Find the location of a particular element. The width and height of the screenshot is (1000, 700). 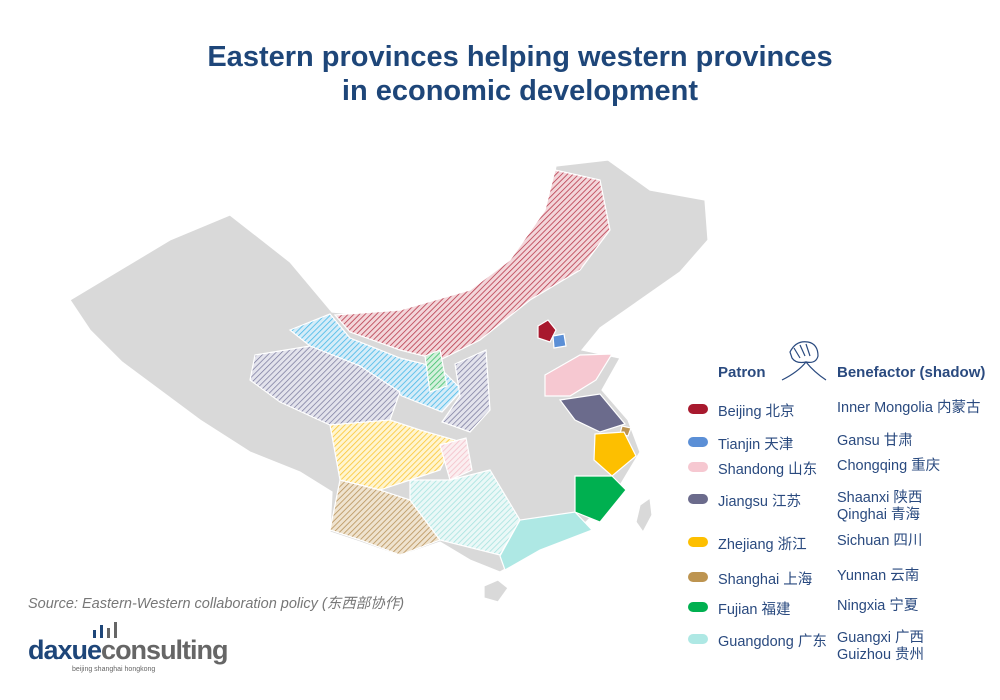

region-tianjin is located at coordinates (559, 341).